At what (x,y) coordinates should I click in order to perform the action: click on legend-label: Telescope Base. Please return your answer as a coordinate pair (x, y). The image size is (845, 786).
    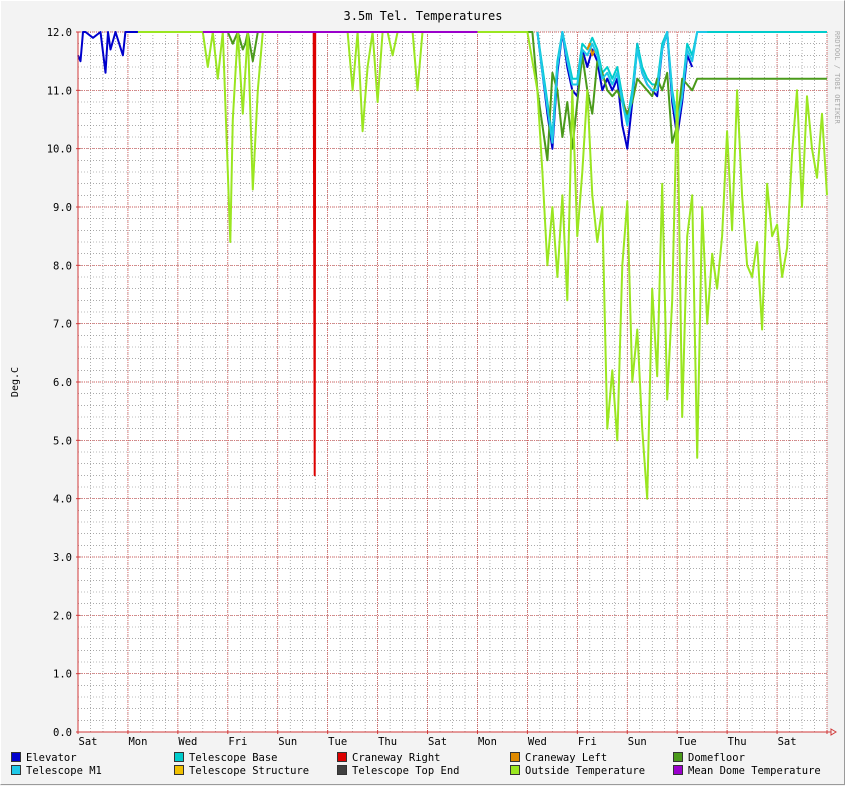
    Looking at the image, I should click on (233, 758).